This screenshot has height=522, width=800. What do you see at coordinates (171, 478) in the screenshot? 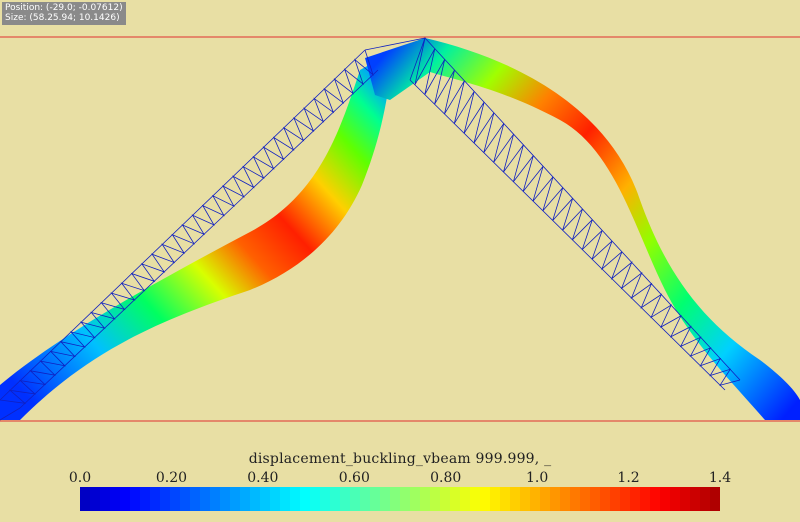
I see `legend-tick-label: 0.20` at bounding box center [171, 478].